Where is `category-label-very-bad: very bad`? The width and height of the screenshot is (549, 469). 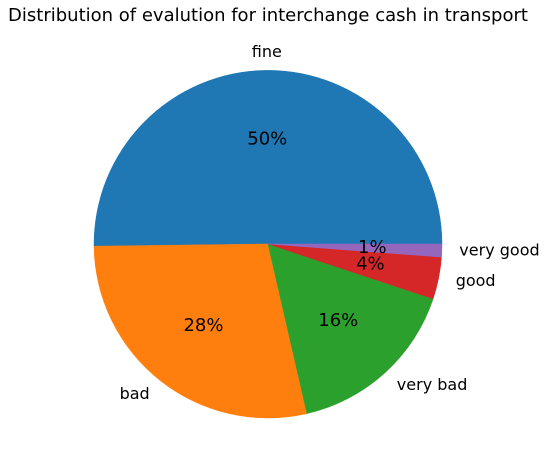 category-label-very-bad: very bad is located at coordinates (432, 384).